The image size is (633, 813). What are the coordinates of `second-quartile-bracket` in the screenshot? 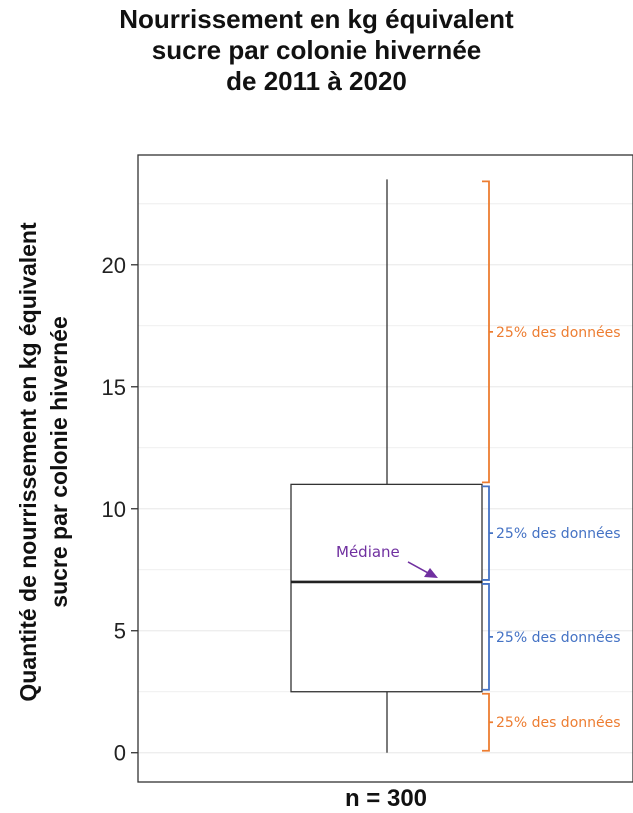 It's located at (487, 637).